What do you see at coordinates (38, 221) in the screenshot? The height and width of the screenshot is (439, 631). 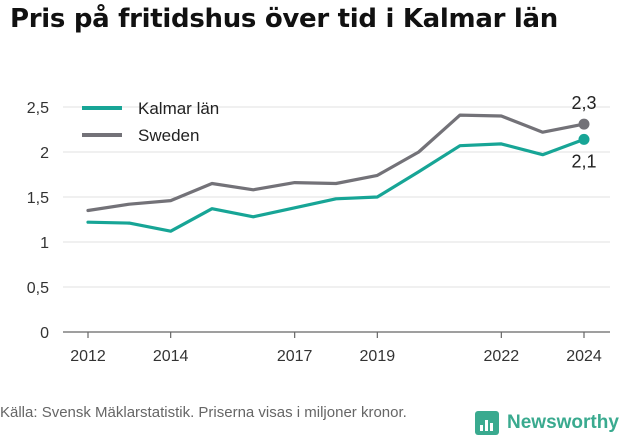 I see `y-axis-tick-labels: 0 0,5 1 1,5 2 2,5` at bounding box center [38, 221].